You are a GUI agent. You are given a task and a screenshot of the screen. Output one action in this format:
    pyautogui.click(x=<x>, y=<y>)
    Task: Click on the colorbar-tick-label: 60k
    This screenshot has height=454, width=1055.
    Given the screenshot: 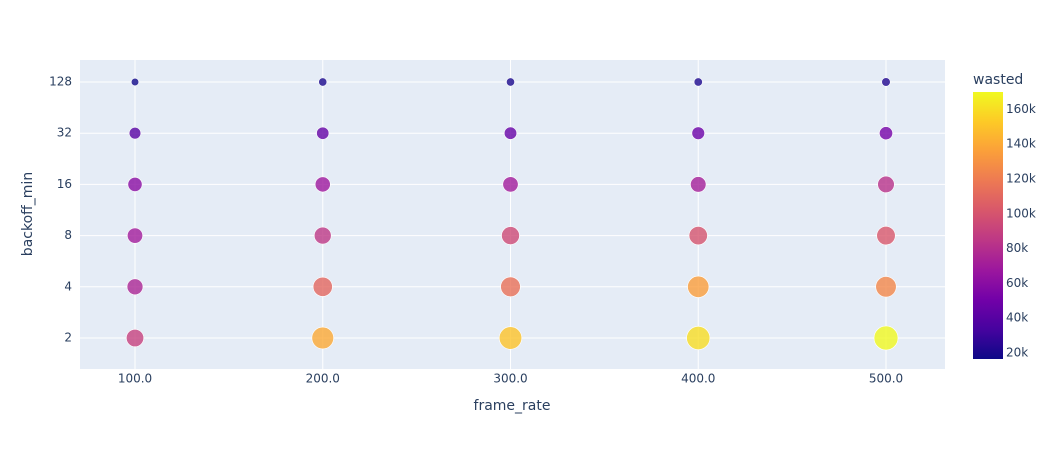 What is the action you would take?
    pyautogui.click(x=1017, y=283)
    